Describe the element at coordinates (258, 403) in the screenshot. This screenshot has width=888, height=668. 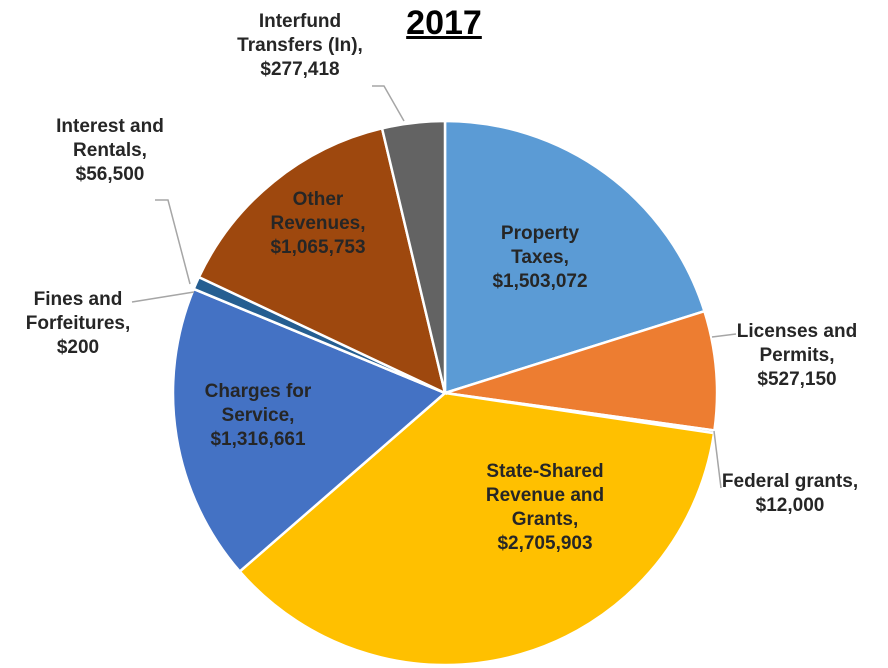
I see `label-category: Charges for Service,` at that location.